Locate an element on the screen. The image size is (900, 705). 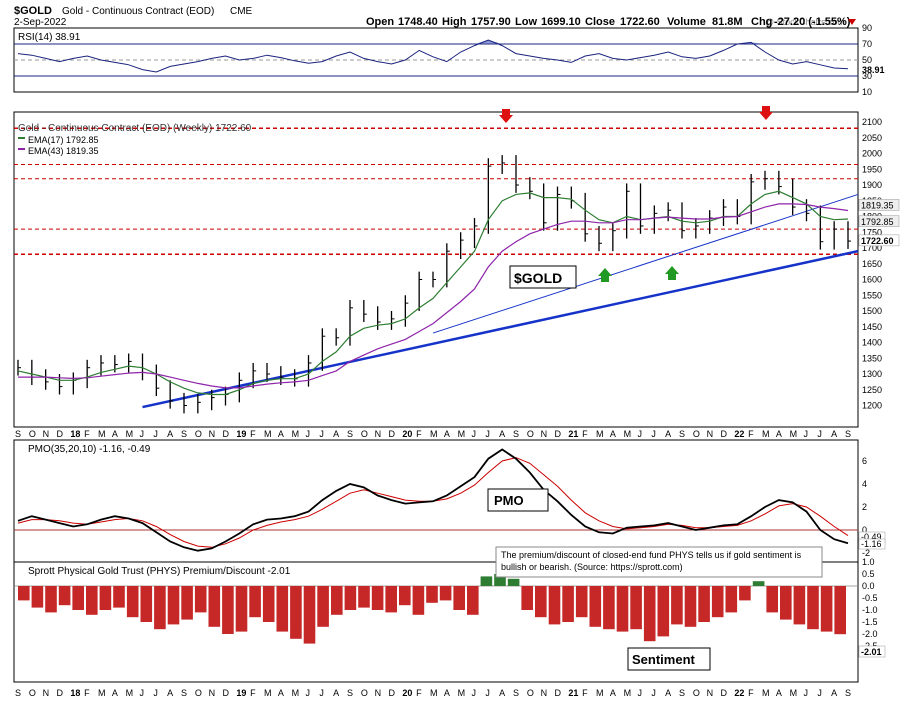
header-description: Gold - Continuous Contract (EOD) is located at coordinates (138, 11).